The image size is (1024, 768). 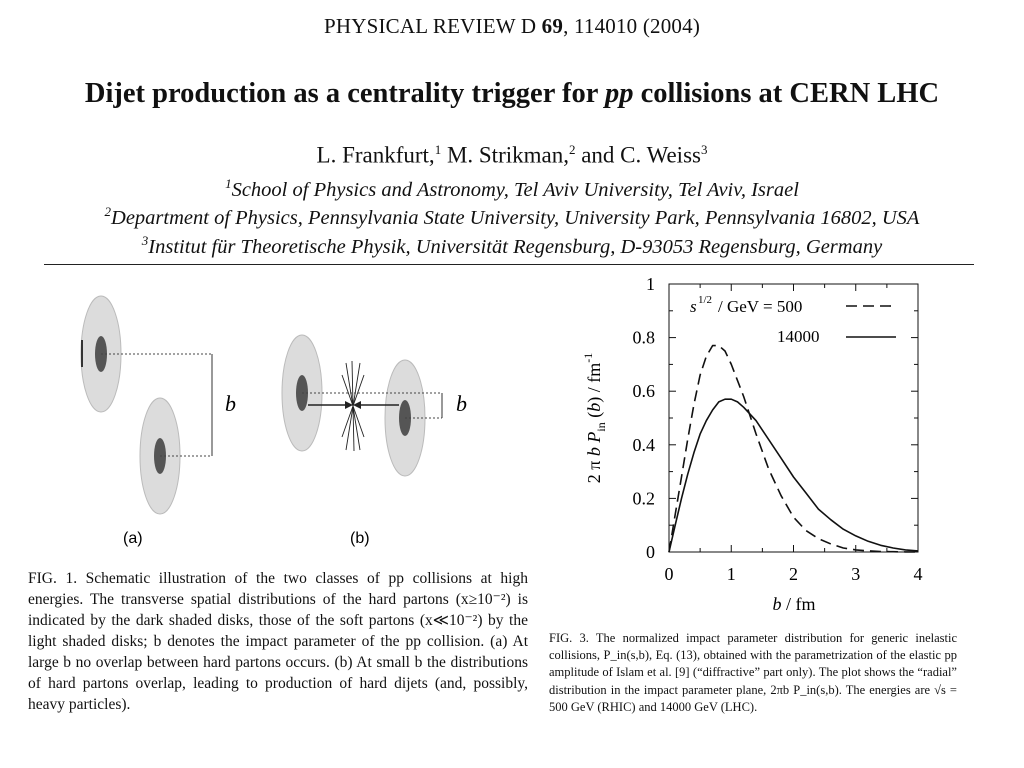 What do you see at coordinates (644, 338) in the screenshot?
I see `y-tick-label: 0.8` at bounding box center [644, 338].